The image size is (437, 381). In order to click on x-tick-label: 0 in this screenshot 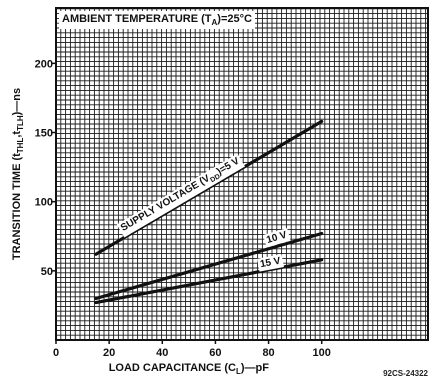, I will do `click(56, 353)`.